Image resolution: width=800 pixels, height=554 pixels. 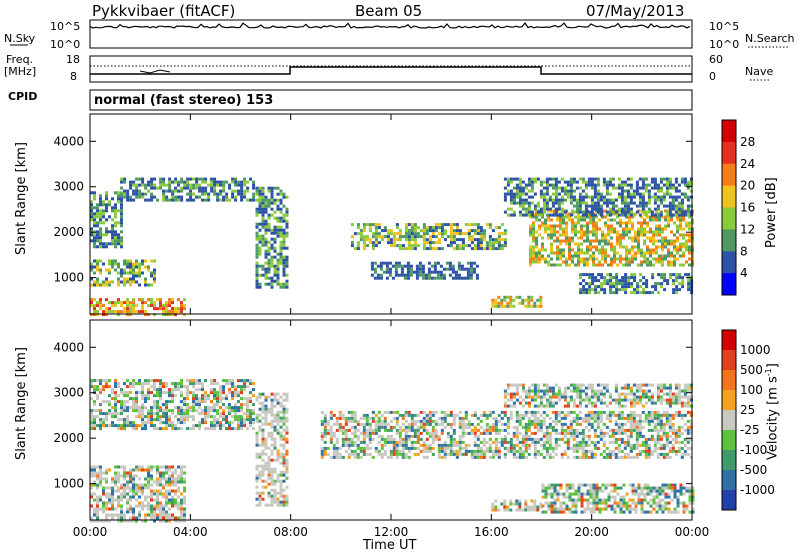 What do you see at coordinates (635, 11) in the screenshot?
I see `date-title: 07/May/2013` at bounding box center [635, 11].